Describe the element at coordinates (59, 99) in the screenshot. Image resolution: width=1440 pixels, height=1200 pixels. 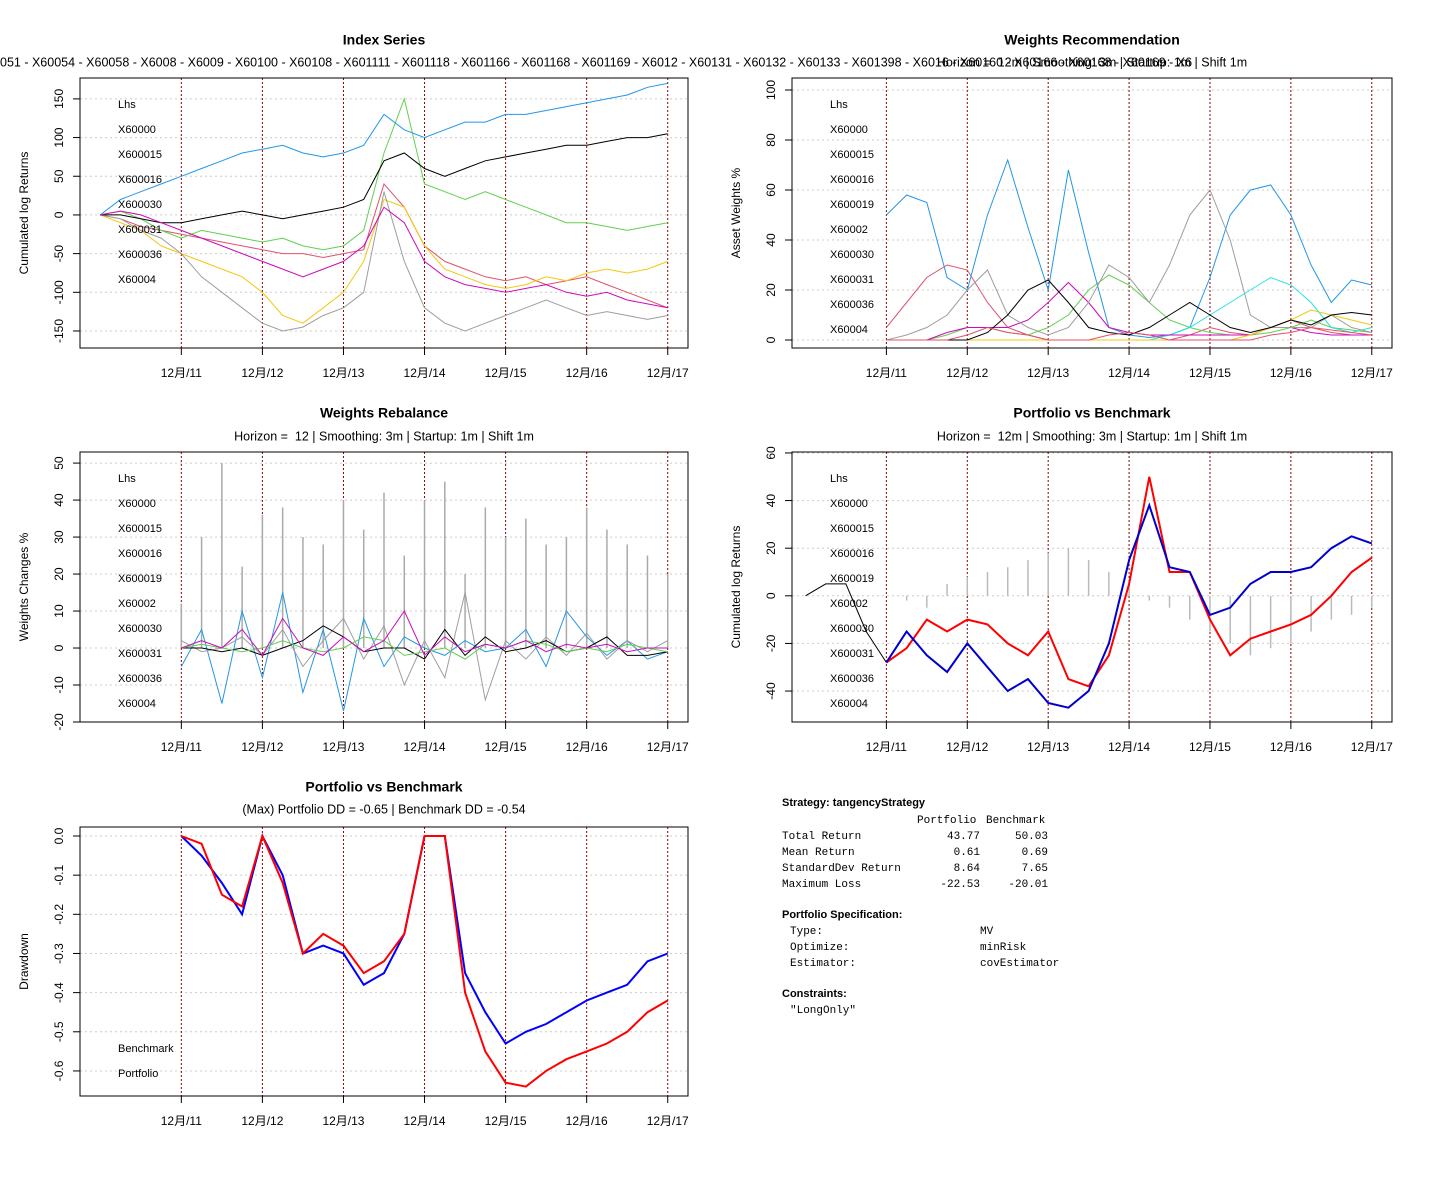
I see `y-tick-label: 150` at that location.